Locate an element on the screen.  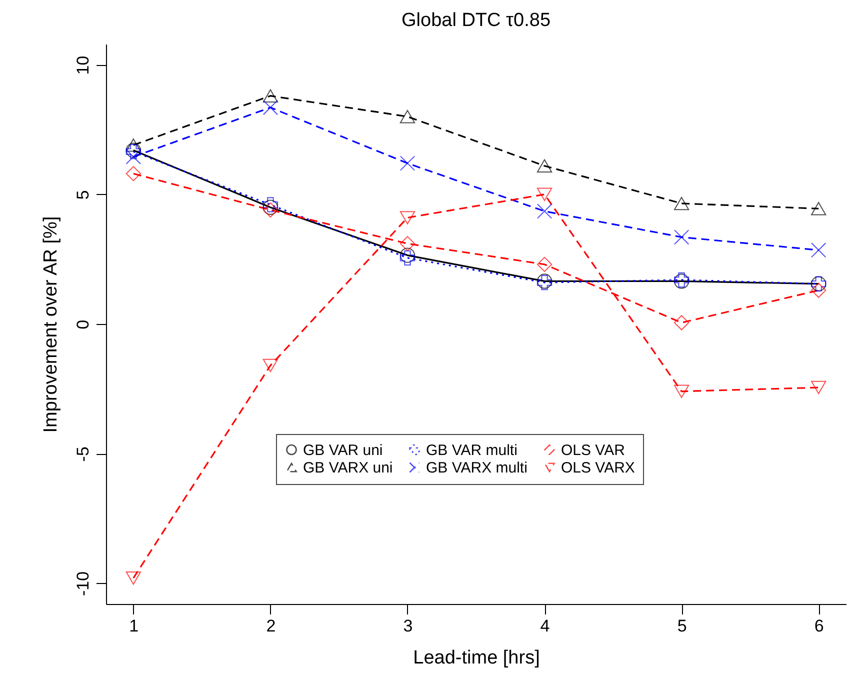
legend-label: OLS VAR is located at coordinates (593, 450).